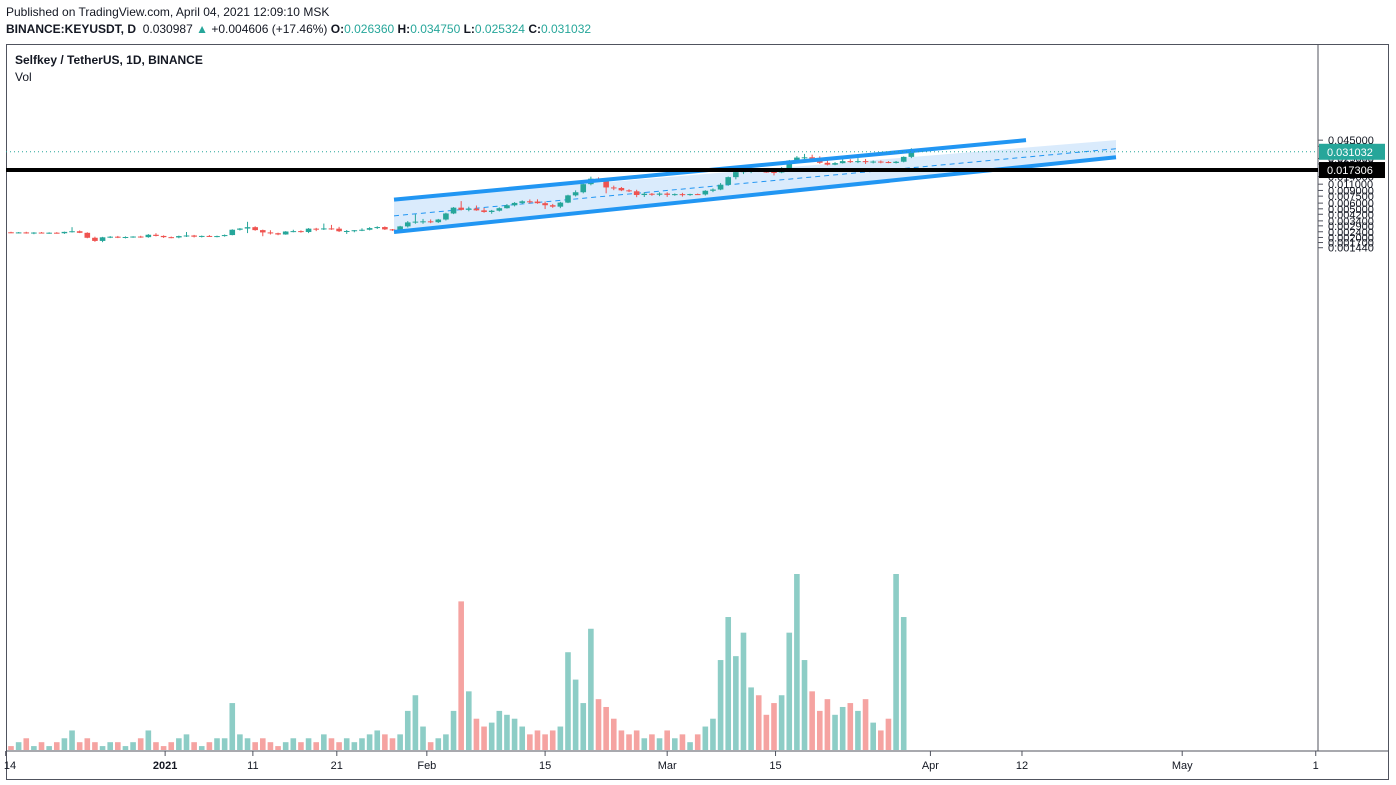 Image resolution: width=1396 pixels, height=785 pixels. I want to click on y-tick-label: 0.001440, so click(1351, 249).